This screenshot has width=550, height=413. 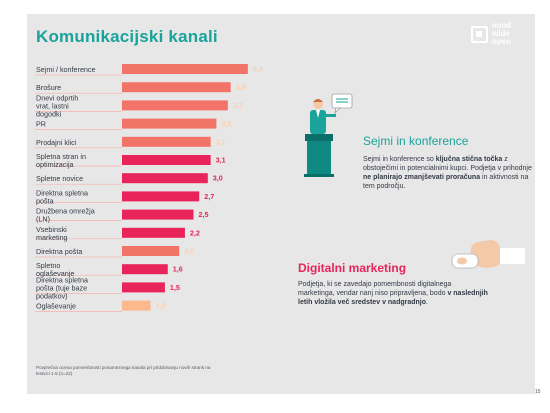 I want to click on mind-wide-open-logo: mind wide open, so click(x=499, y=37).